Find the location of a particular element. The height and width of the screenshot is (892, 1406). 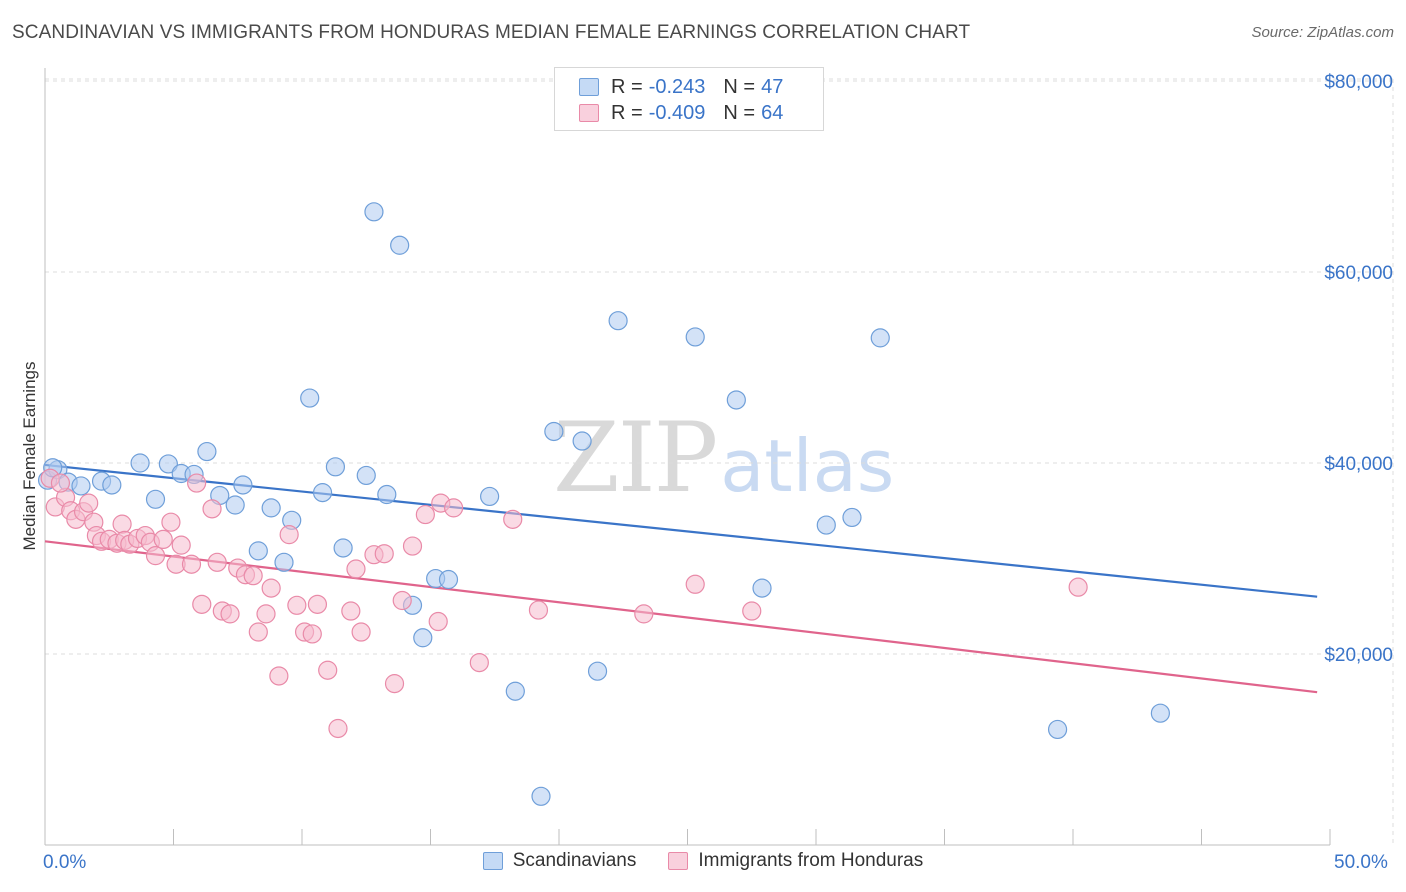

legend-label-scandinavians: Scandinavians is located at coordinates (574, 860).